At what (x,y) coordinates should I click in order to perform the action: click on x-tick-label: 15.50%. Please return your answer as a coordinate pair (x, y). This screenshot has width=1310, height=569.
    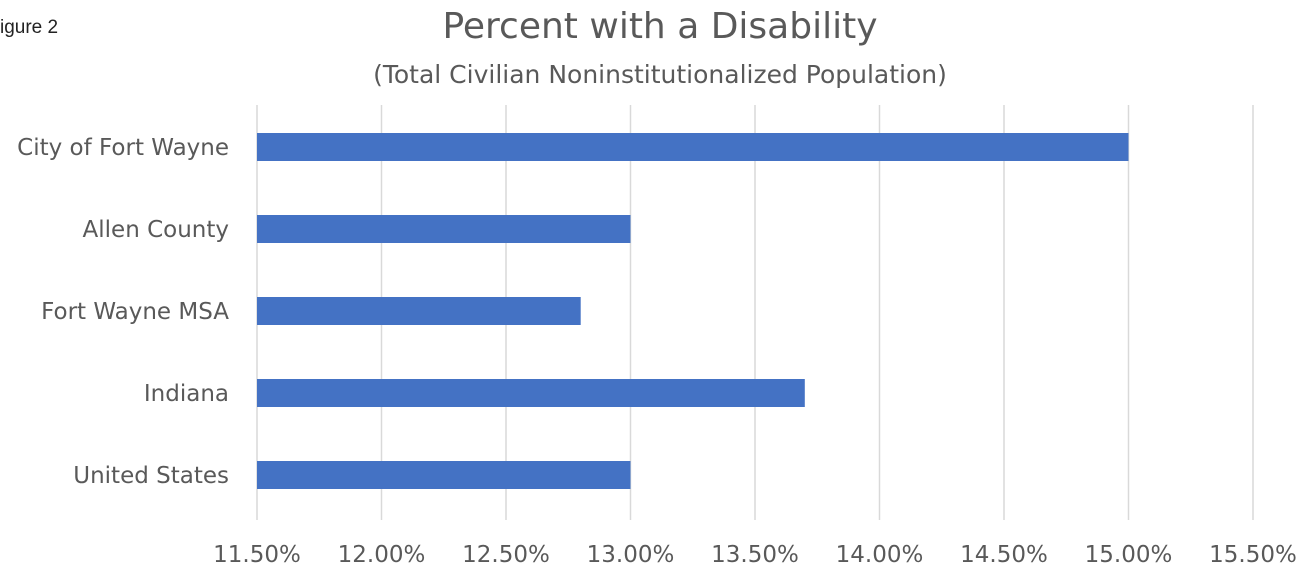
    Looking at the image, I should click on (1253, 555).